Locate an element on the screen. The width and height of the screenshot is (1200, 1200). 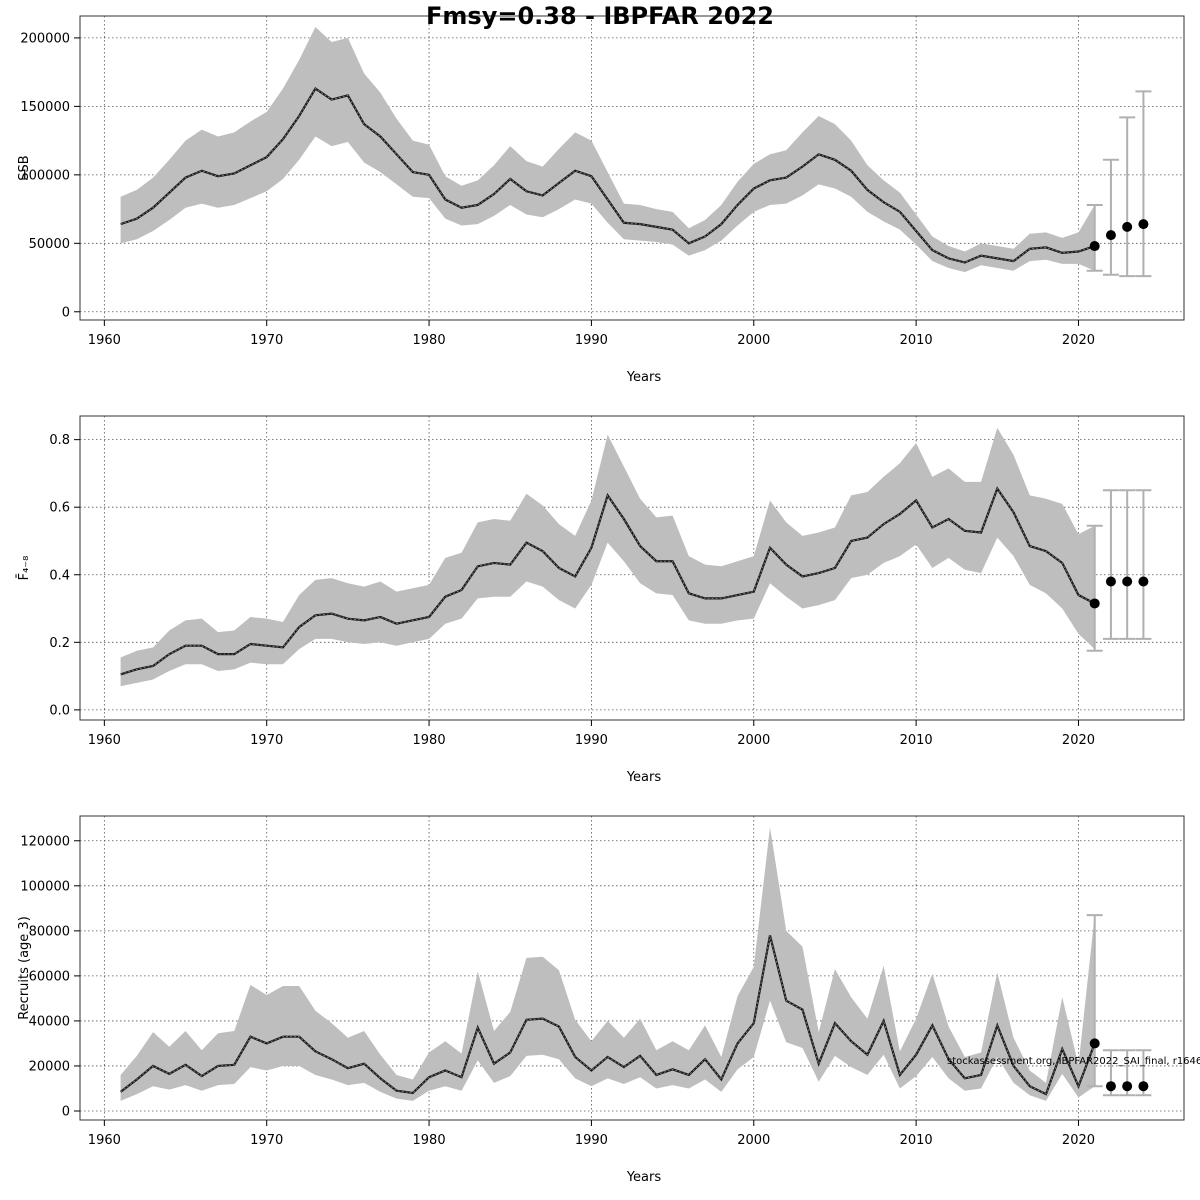
y-axis-label: SSB is located at coordinates (24, 167).